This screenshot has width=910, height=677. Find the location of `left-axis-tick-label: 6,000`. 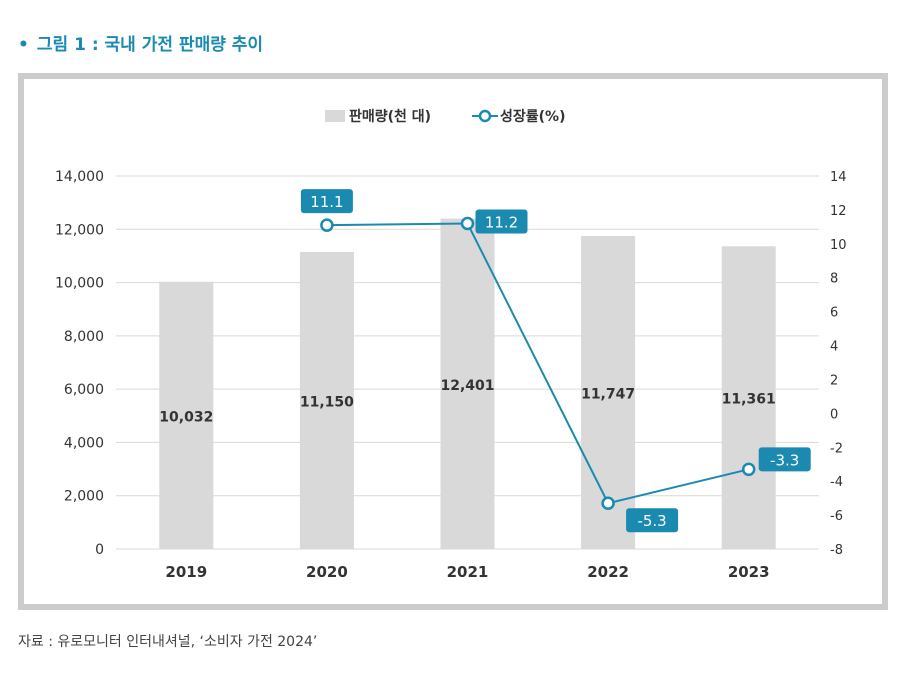

left-axis-tick-label: 6,000 is located at coordinates (84, 390).